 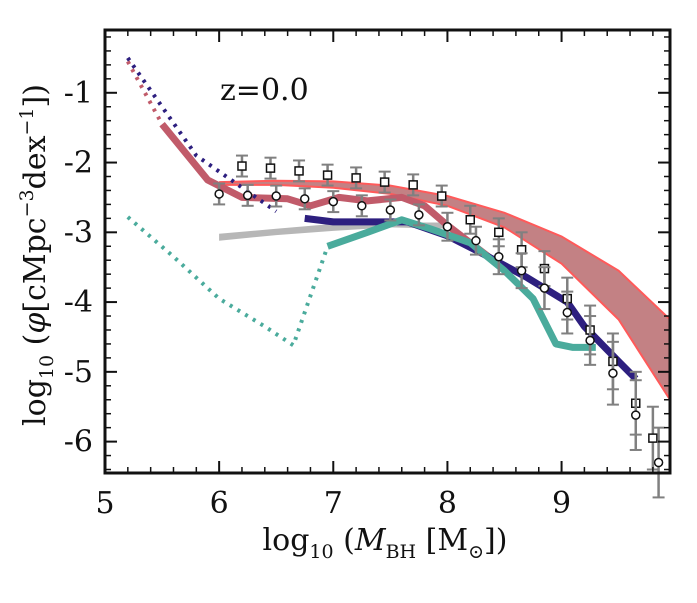 I want to click on y-tick-label: -5, so click(x=78, y=372).